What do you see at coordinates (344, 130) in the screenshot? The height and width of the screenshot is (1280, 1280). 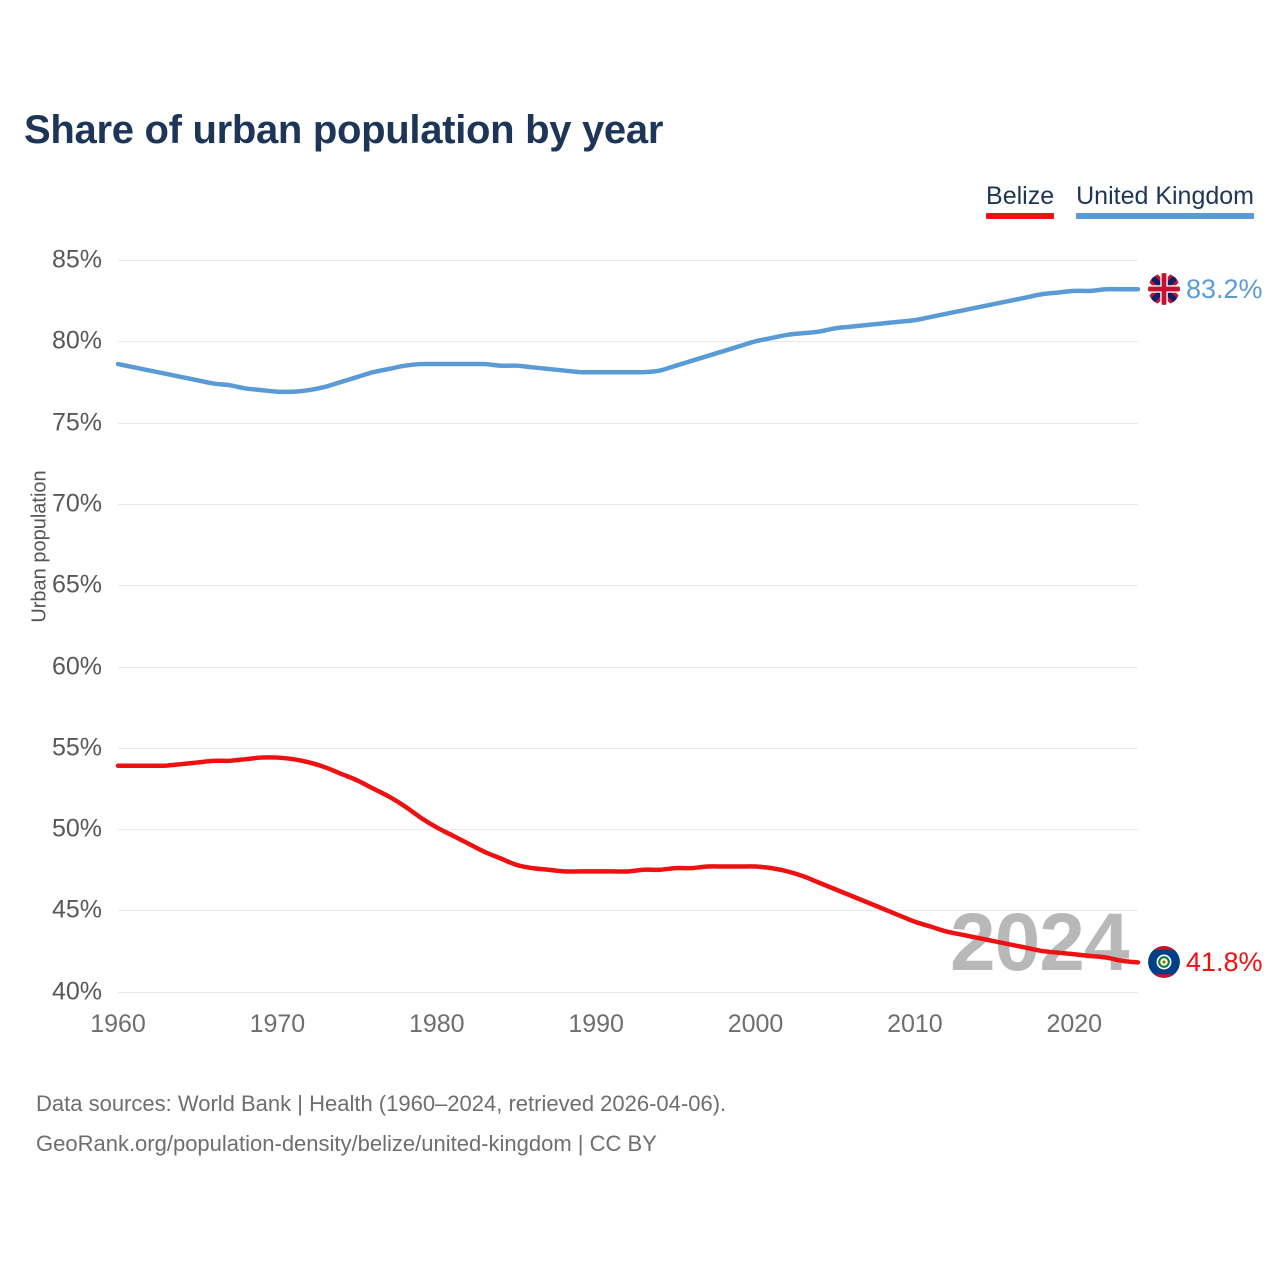 I see `page-title: Share of urban population by year` at bounding box center [344, 130].